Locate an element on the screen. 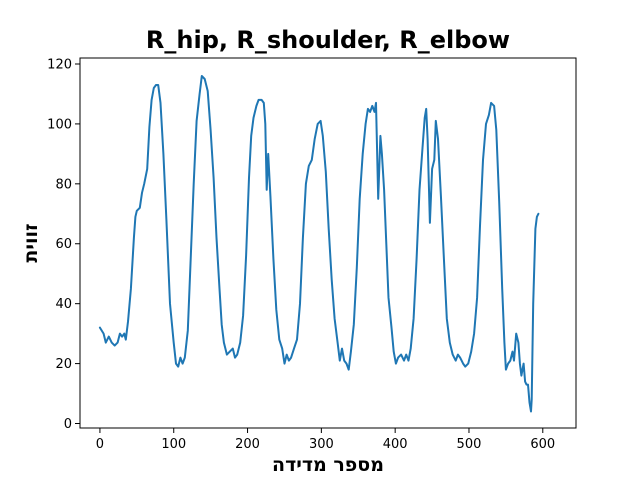 The image size is (640, 480). chart-title: R_hip, R_shoulder, R_elbow is located at coordinates (328, 40).